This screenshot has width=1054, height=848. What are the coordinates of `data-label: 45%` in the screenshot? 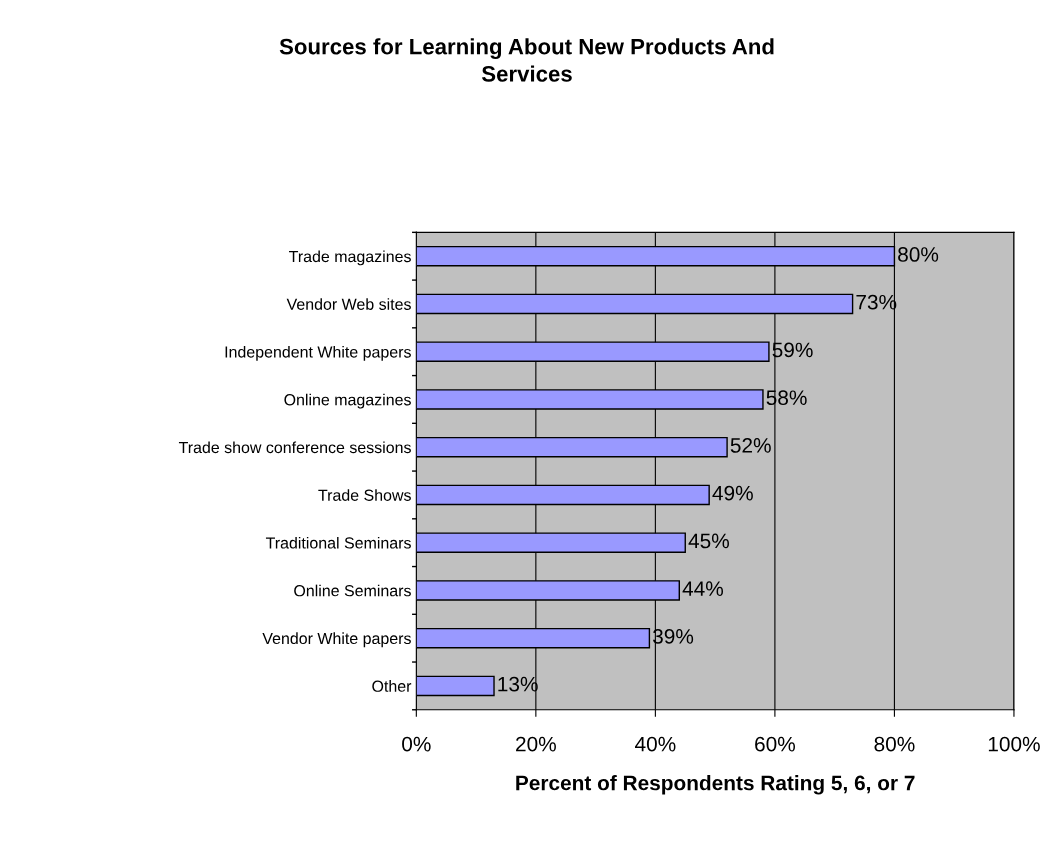 It's located at (708, 541).